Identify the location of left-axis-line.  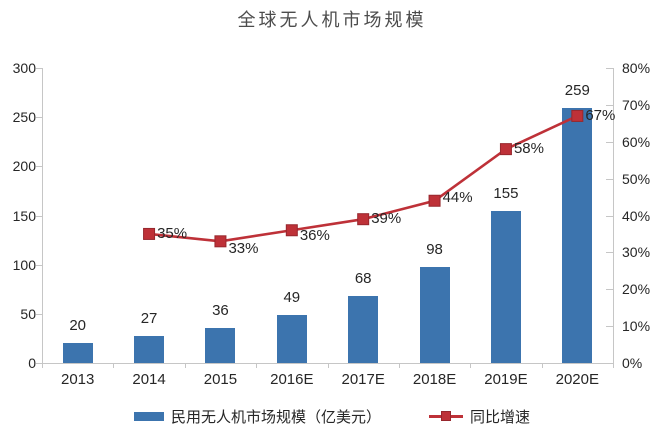
(42, 216).